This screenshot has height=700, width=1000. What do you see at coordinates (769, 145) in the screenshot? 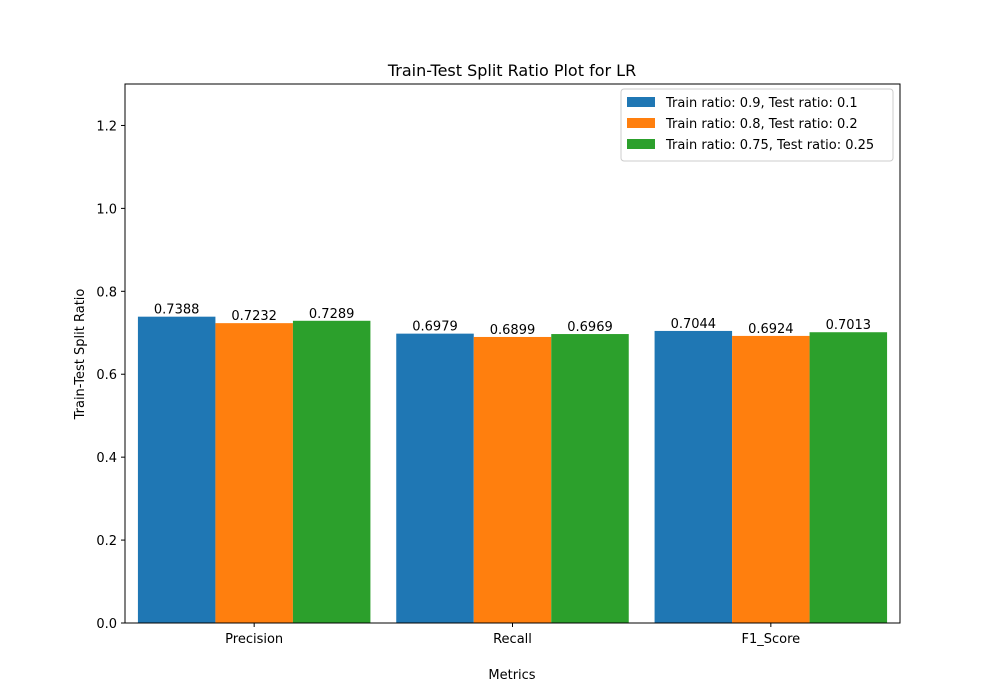
I see `legend-label: Train ratio: 0.75, Test ratio: 0.25` at bounding box center [769, 145].